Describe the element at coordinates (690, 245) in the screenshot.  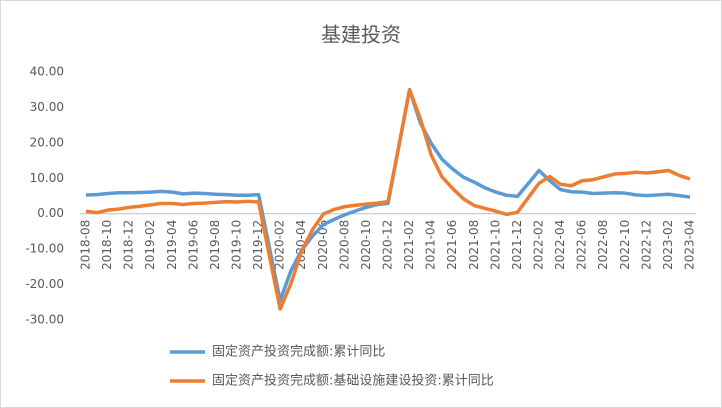
I see `x-tick-label: 2023-04` at that location.